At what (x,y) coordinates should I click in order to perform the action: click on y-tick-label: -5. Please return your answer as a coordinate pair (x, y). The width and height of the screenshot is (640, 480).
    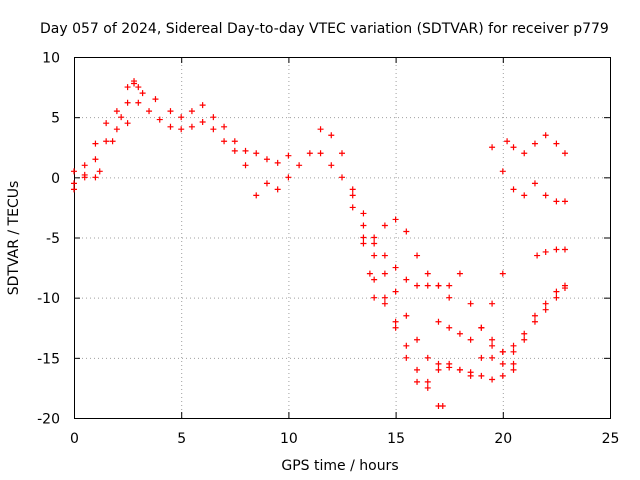
    Looking at the image, I should click on (53, 239).